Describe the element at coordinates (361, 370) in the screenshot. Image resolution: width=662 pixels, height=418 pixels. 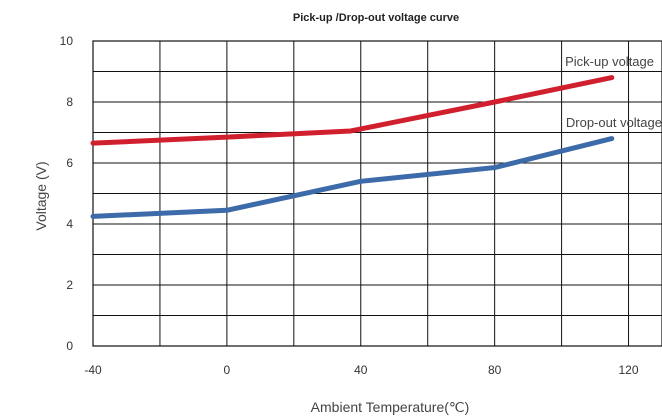
I see `x-tick-label: 40` at that location.